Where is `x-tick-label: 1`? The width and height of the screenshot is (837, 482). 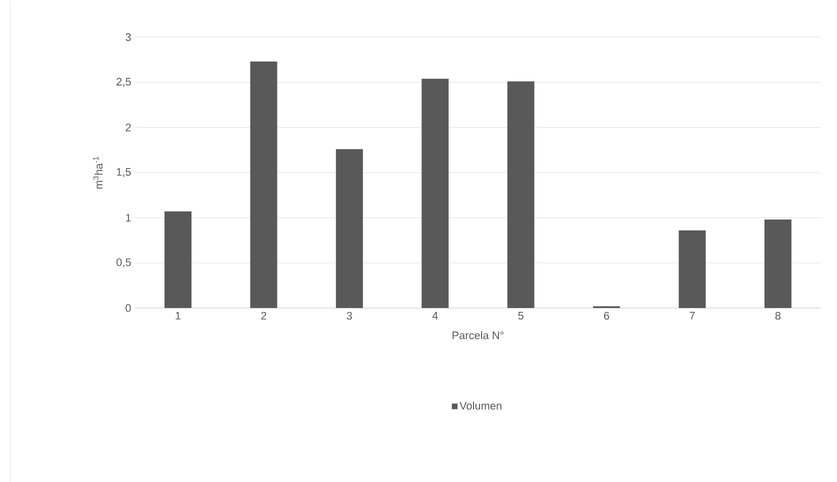
x-tick-label: 1 is located at coordinates (178, 316).